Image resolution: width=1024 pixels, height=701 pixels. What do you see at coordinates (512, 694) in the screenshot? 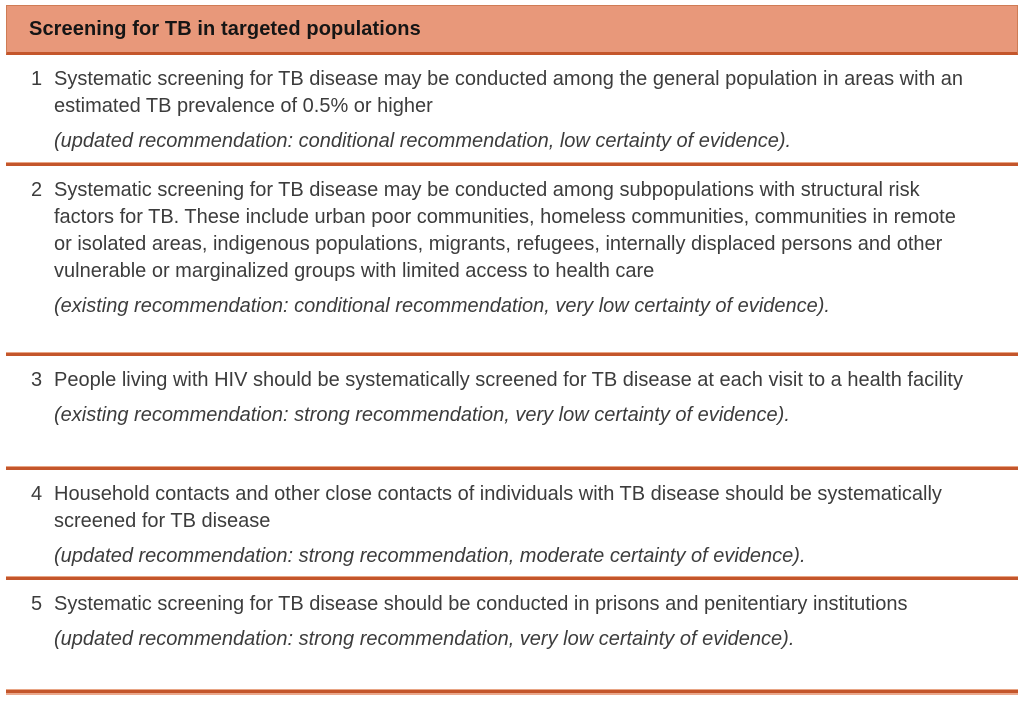
I see `table-bottom-border` at bounding box center [512, 694].